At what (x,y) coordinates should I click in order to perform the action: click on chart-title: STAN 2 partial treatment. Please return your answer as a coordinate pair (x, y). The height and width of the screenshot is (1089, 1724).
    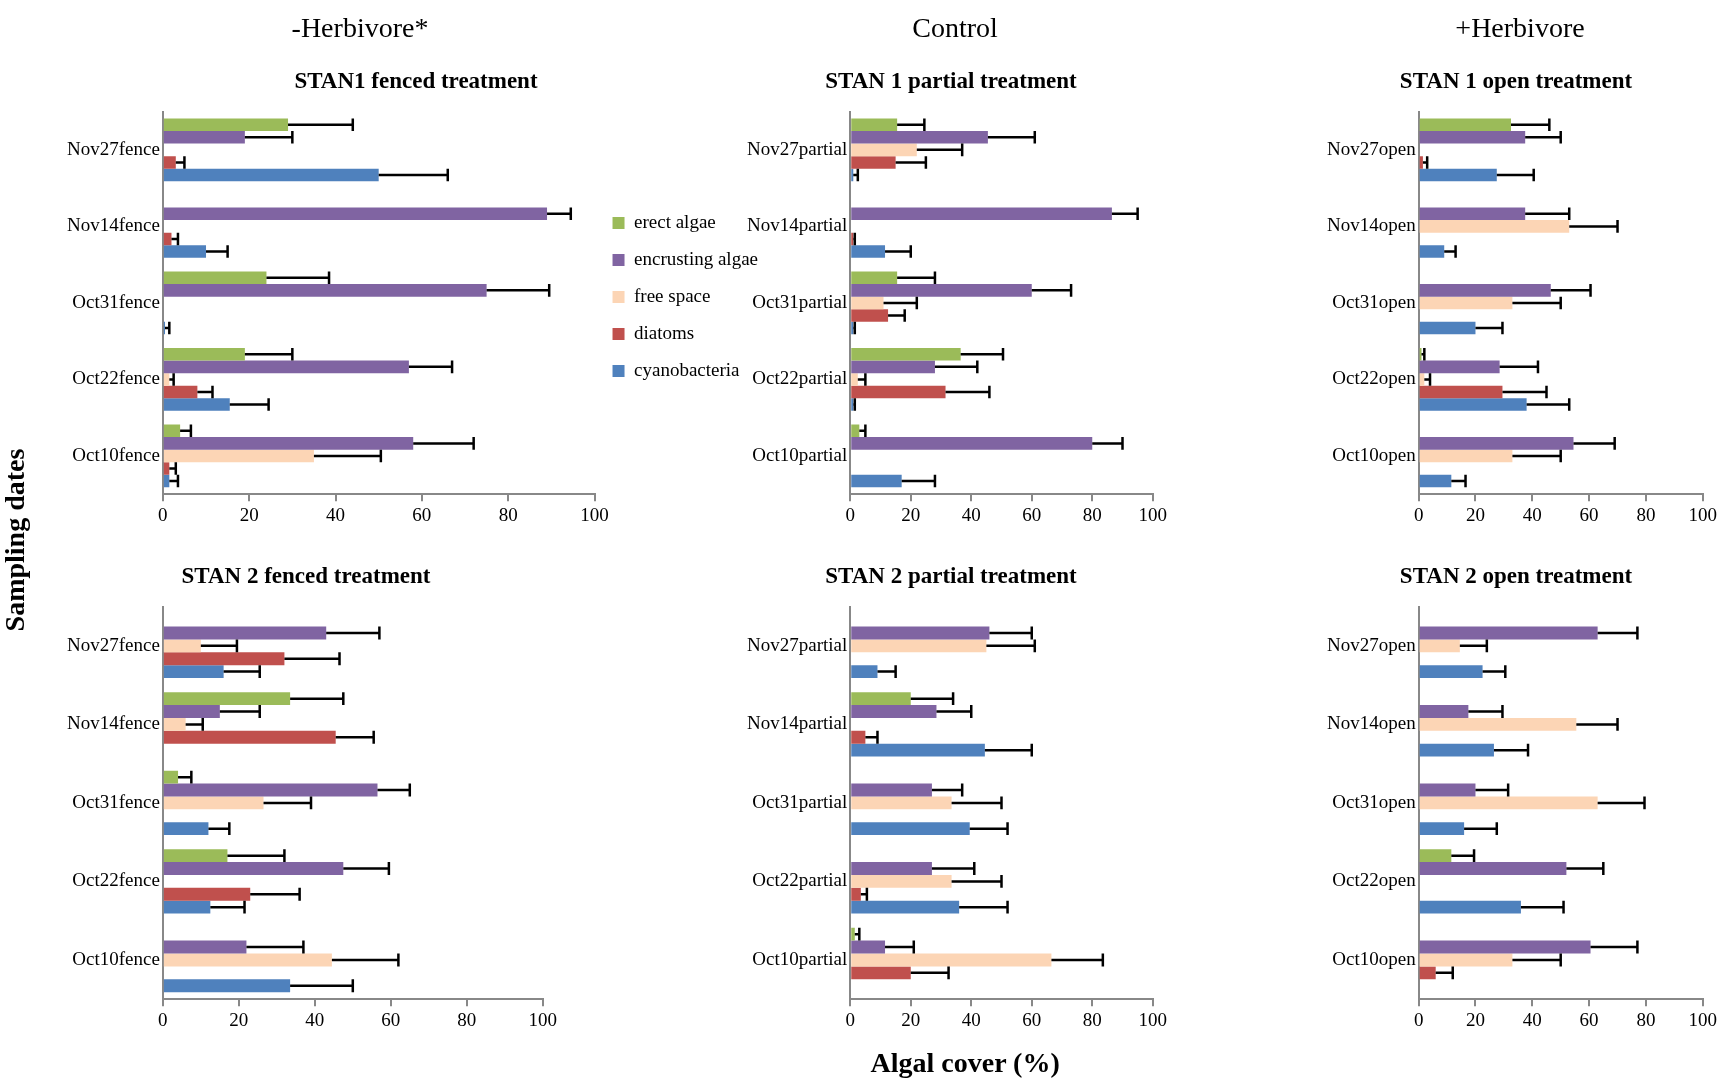
    Looking at the image, I should click on (951, 575).